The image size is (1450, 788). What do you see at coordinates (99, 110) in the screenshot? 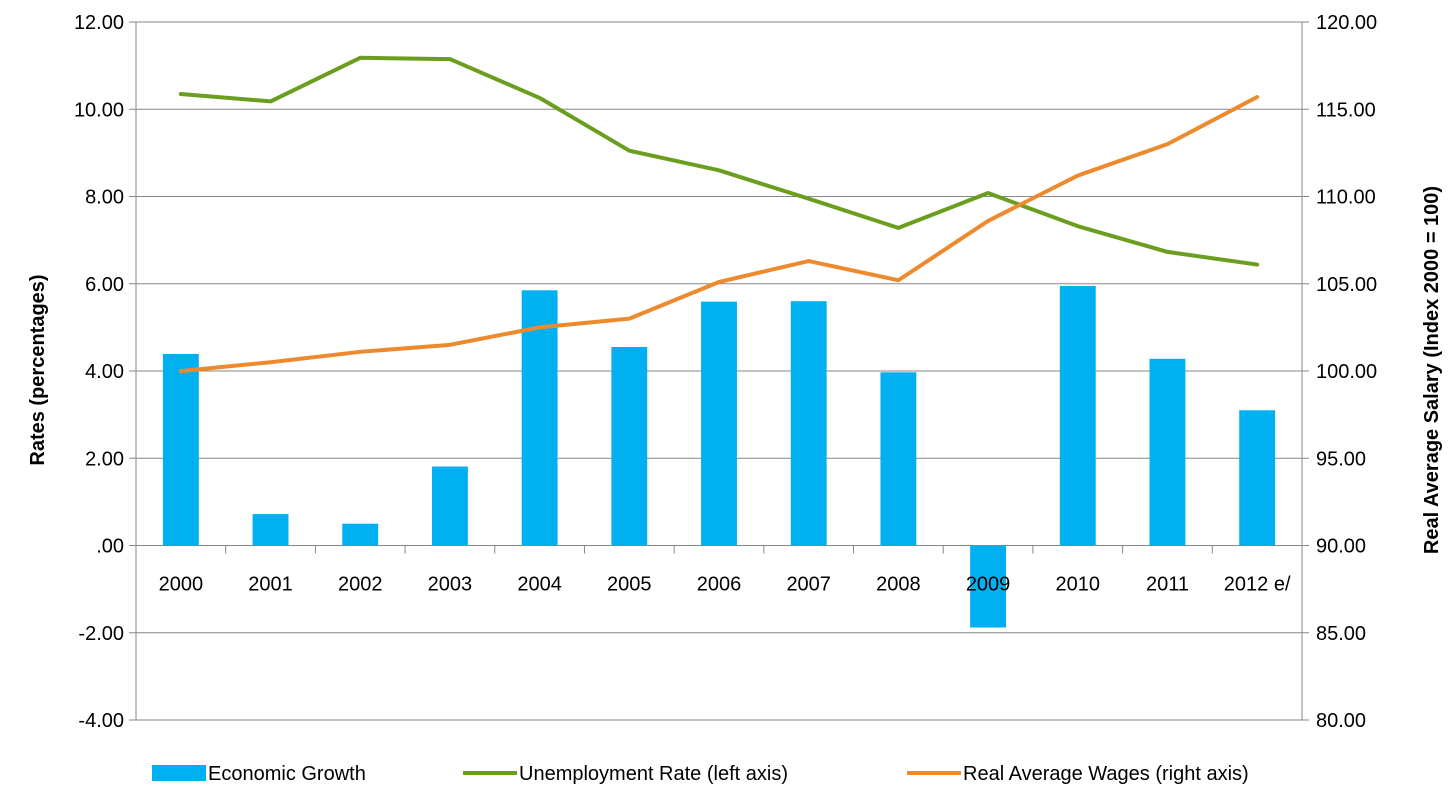
I see `y-left-tick-label: 10.00` at bounding box center [99, 110].